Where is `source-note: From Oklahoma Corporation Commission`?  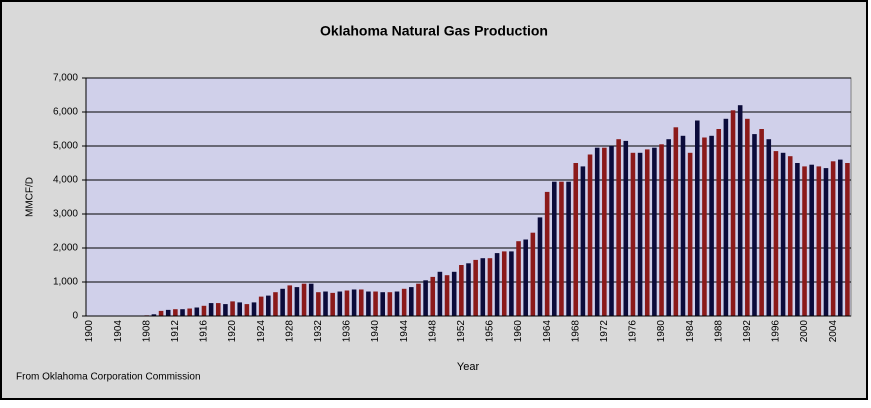
source-note: From Oklahoma Corporation Commission is located at coordinates (108, 377).